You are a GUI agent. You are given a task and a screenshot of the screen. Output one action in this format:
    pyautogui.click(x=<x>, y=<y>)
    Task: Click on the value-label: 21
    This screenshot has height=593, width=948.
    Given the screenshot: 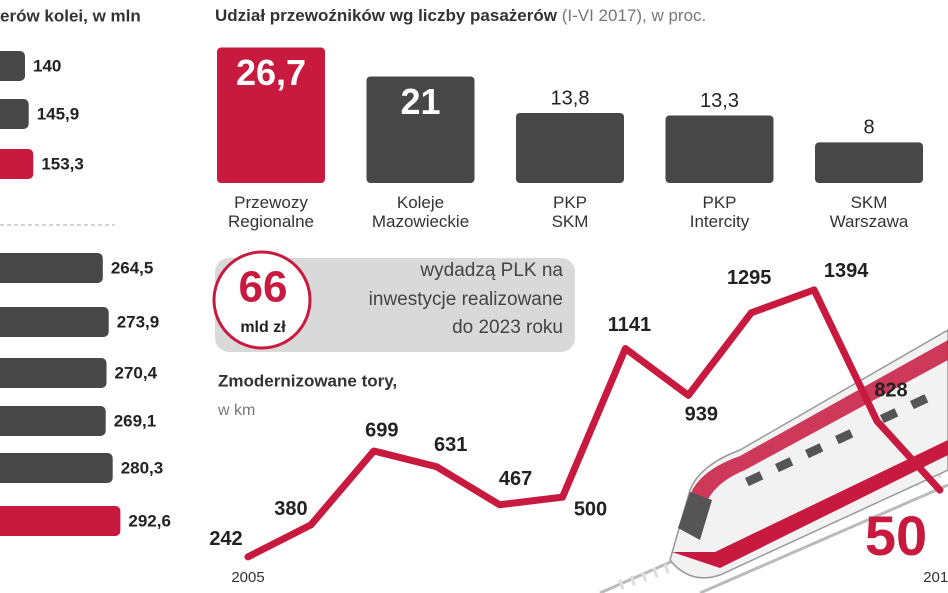 What is the action you would take?
    pyautogui.click(x=420, y=101)
    